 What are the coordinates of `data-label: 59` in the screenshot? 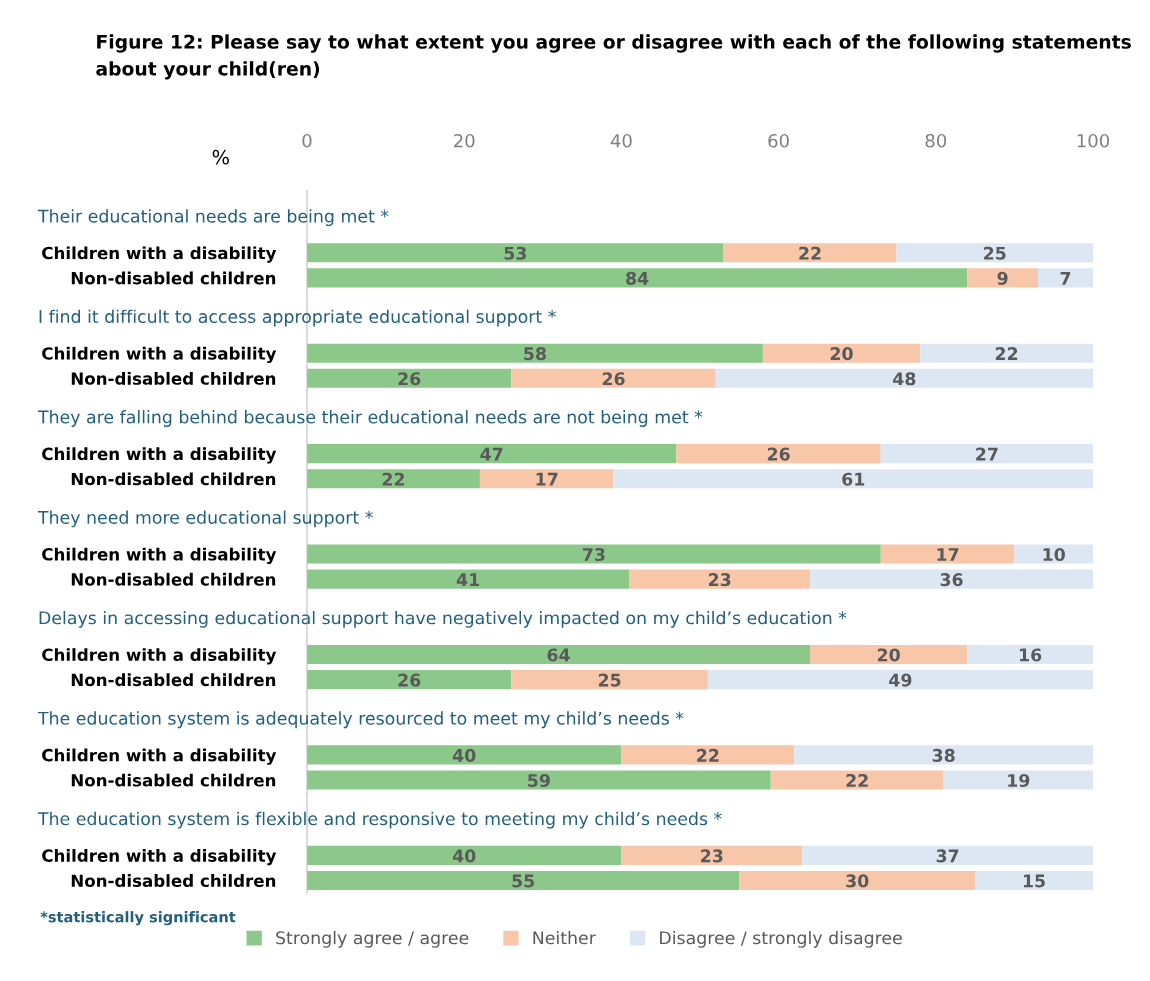 It's located at (539, 780).